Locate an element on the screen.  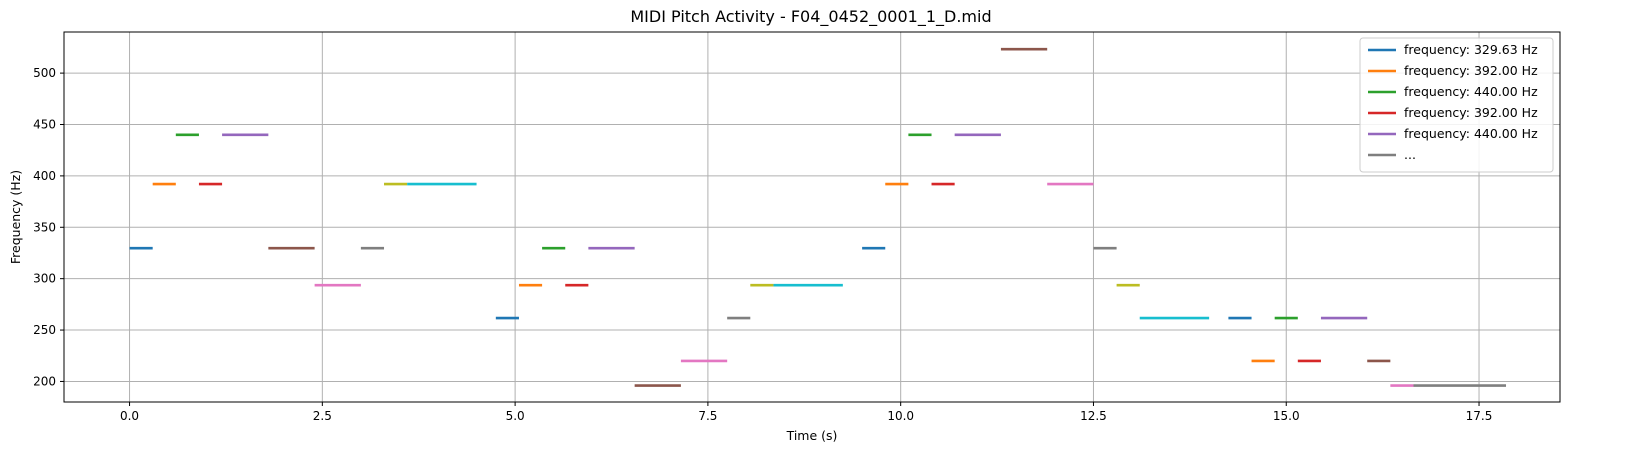
x-tick-label: 2.5 is located at coordinates (322, 416).